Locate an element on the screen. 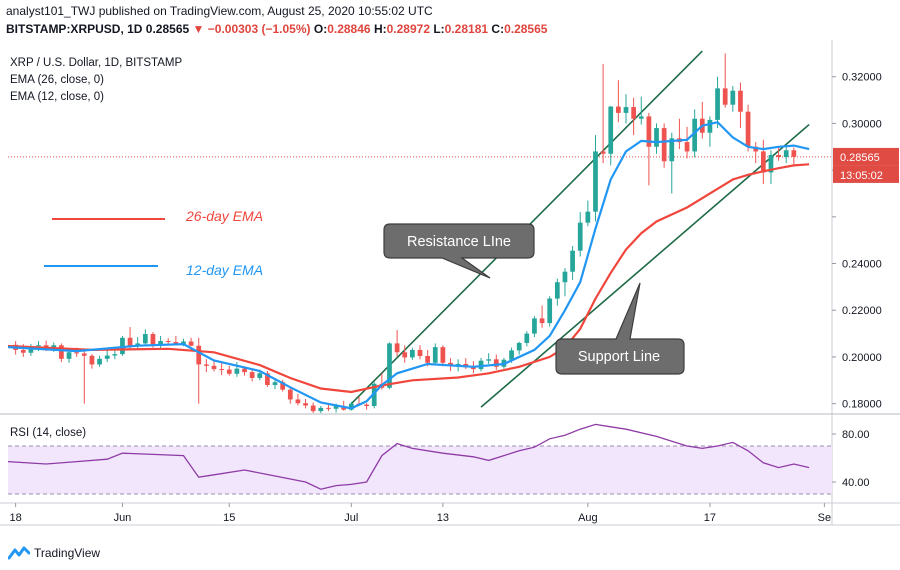 Image resolution: width=900 pixels, height=570 pixels. time-tick-label: Jul is located at coordinates (351, 518).